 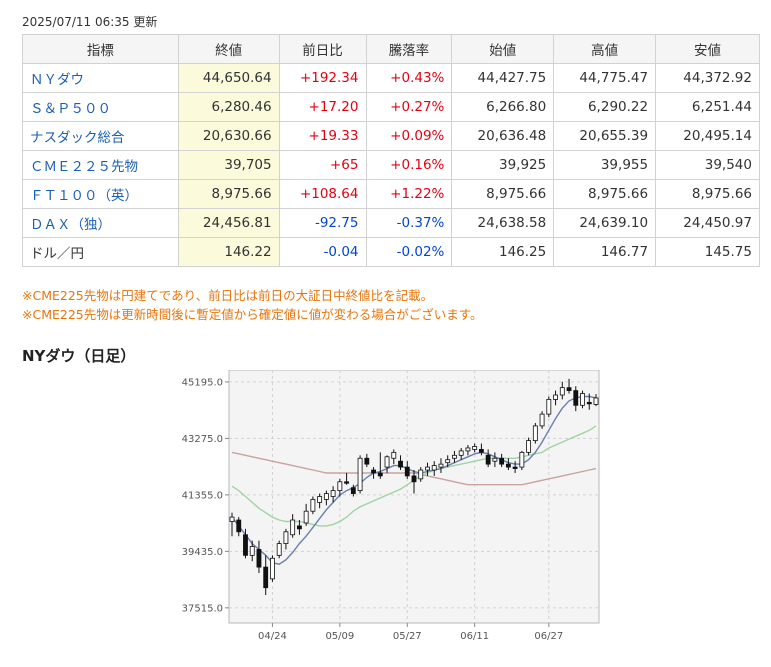 What do you see at coordinates (202, 495) in the screenshot?
I see `y-tick-label: 41355.0` at bounding box center [202, 495].